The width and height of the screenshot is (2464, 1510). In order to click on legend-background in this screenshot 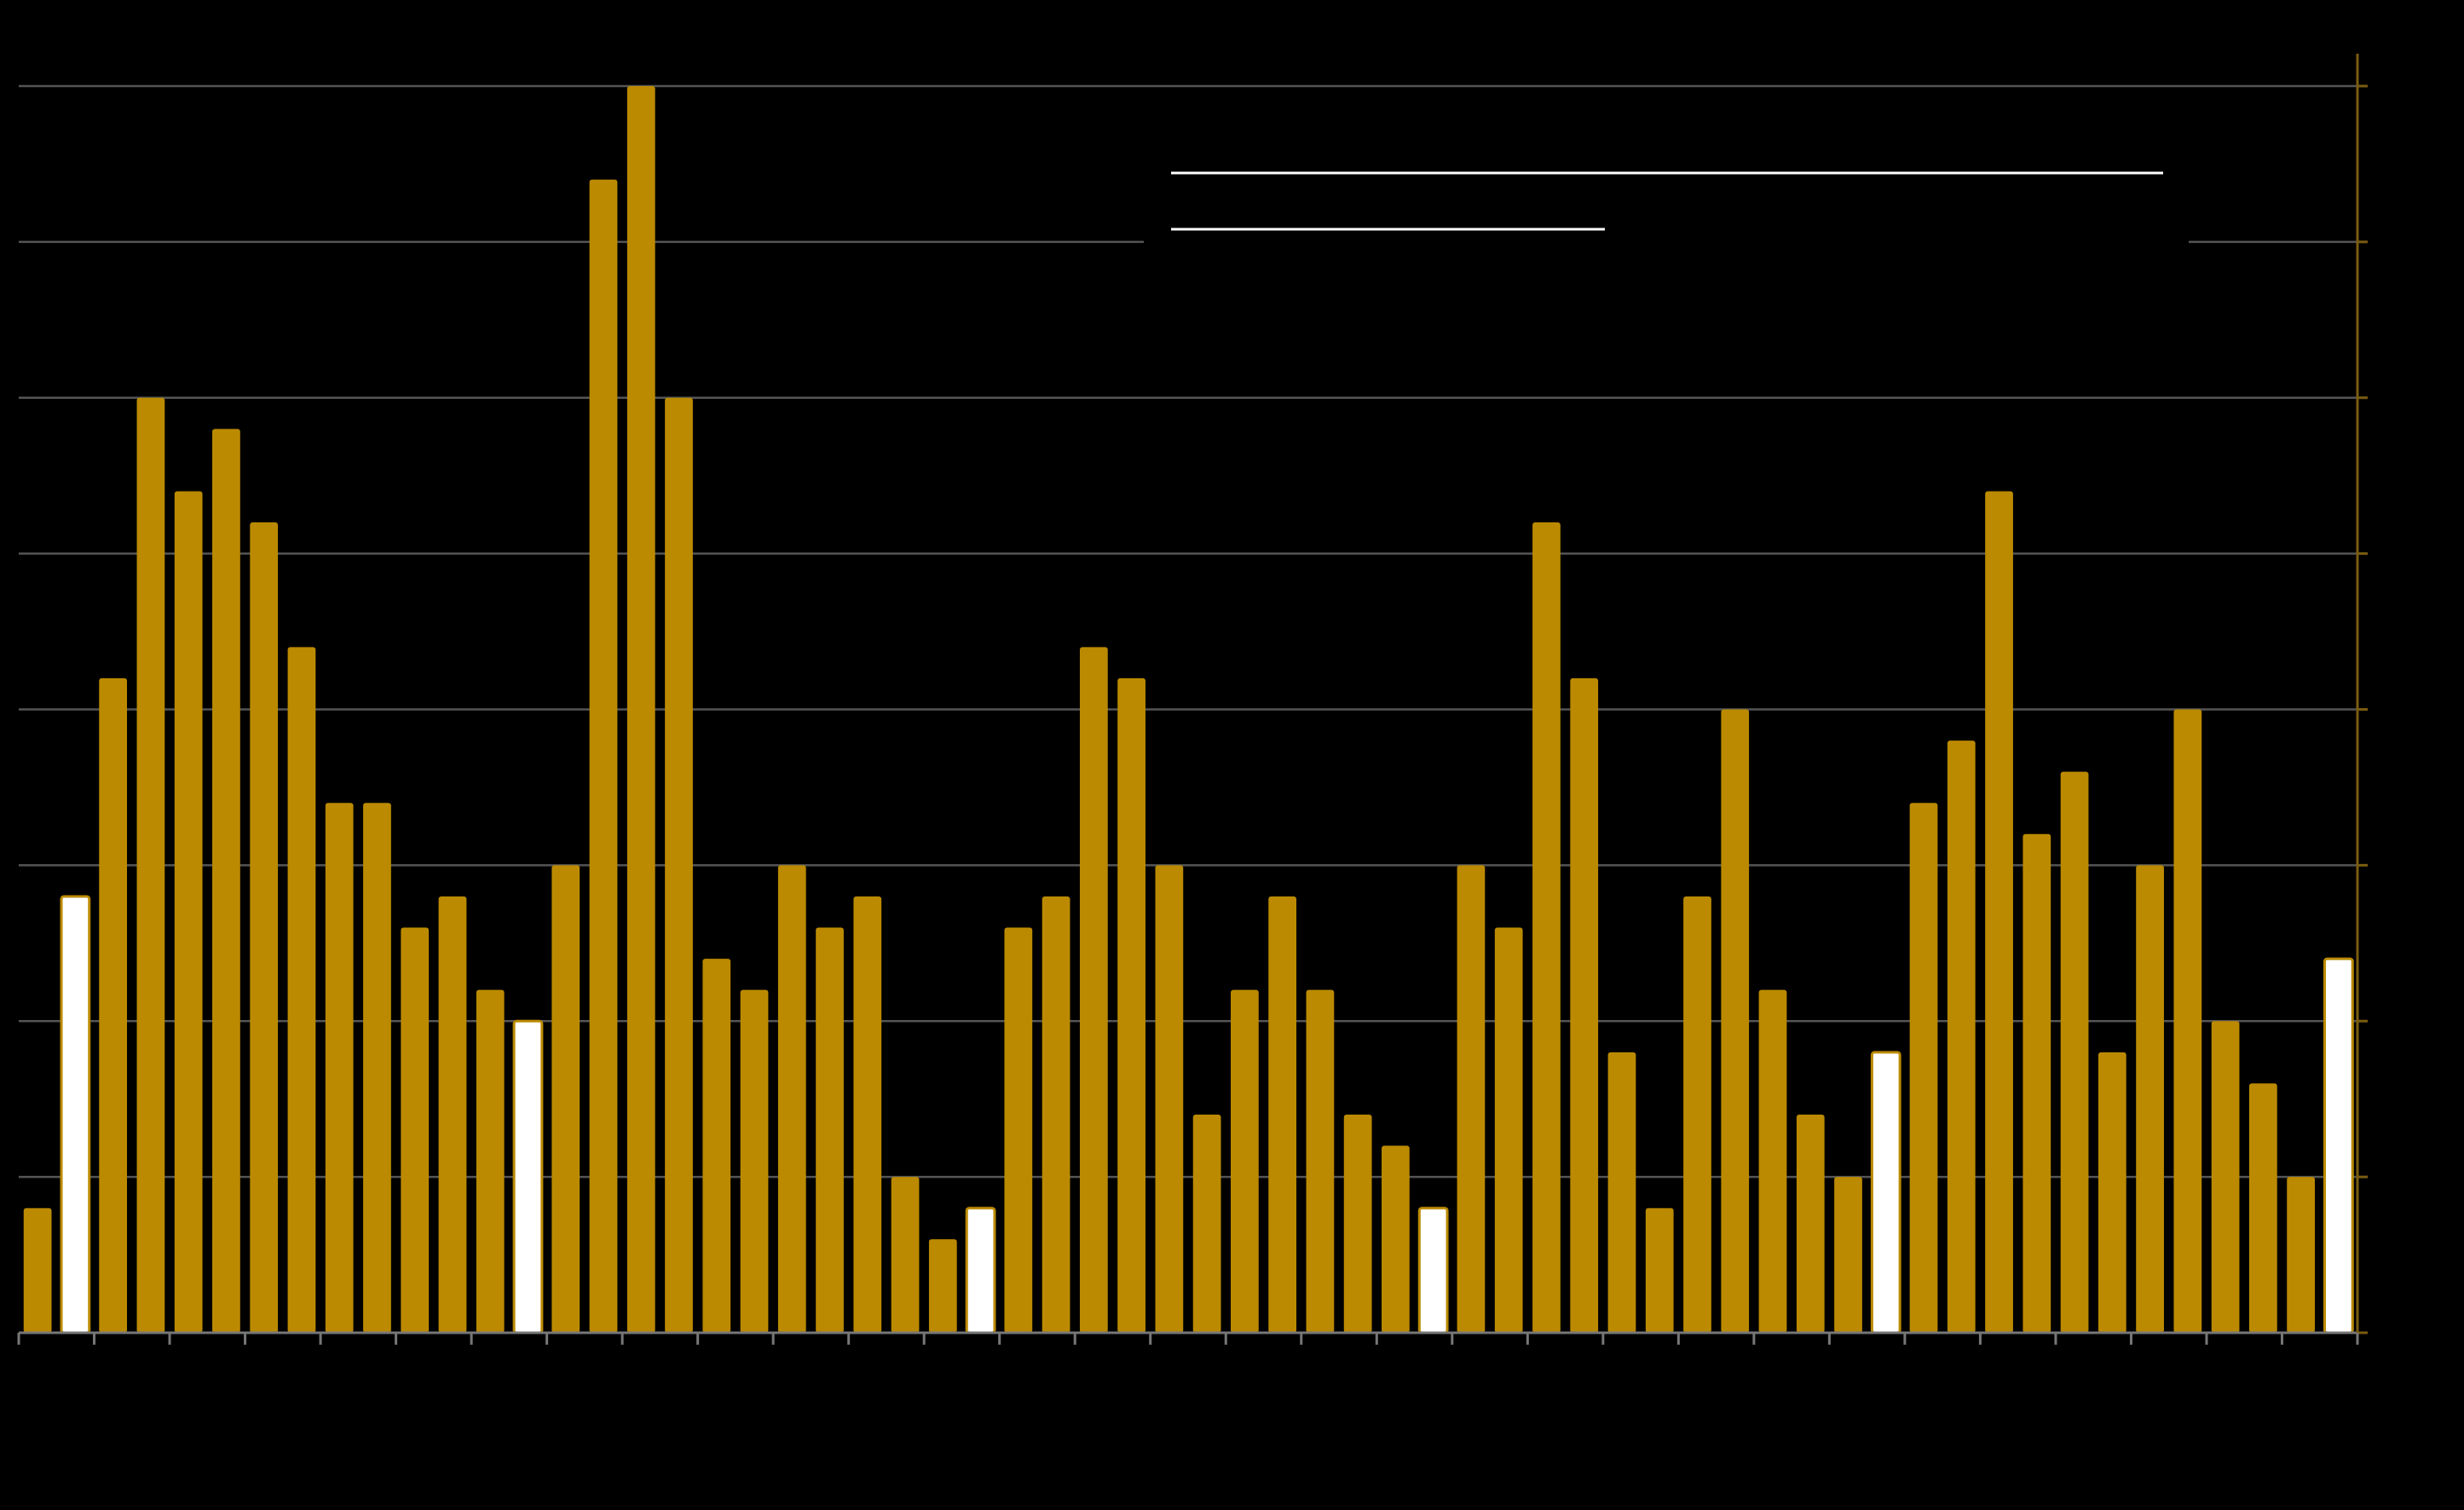, I will do `click(1666, 202)`.